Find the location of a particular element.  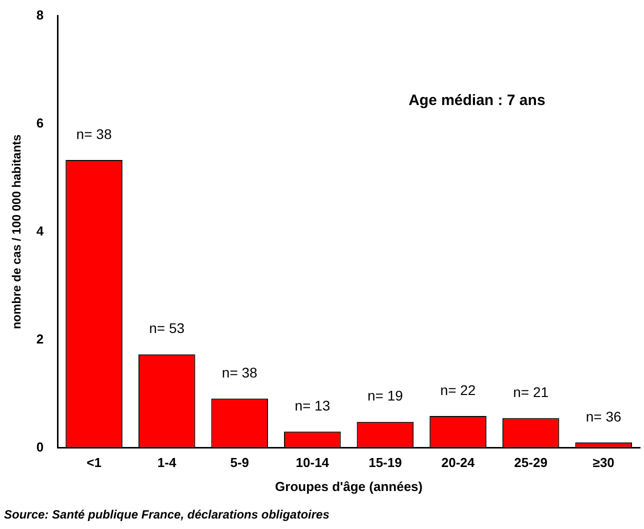

y-tick-label: 2 is located at coordinates (40, 338).